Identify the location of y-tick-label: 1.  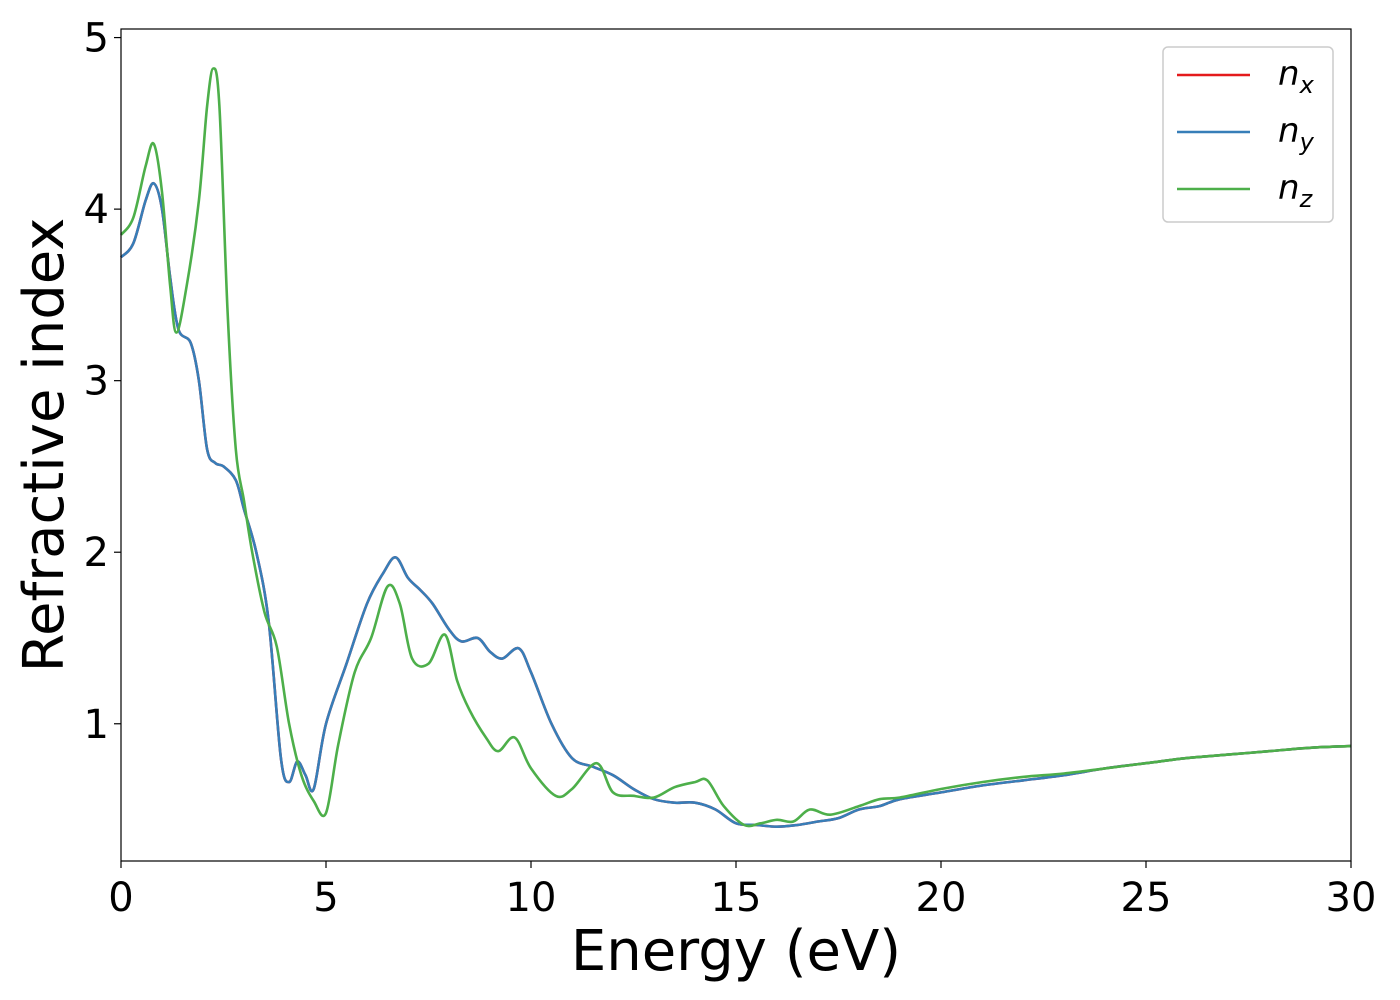
(96, 725).